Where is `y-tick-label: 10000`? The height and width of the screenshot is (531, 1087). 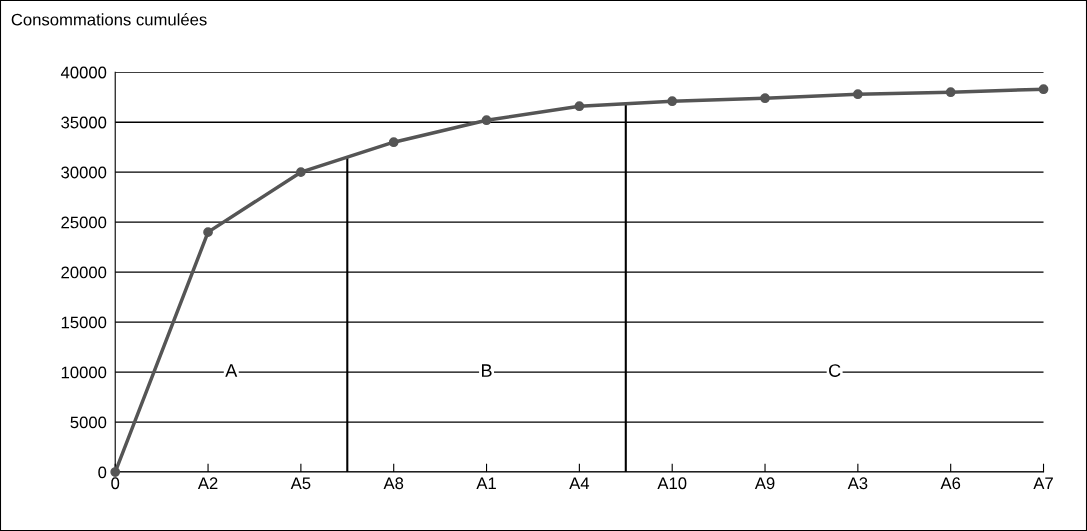 y-tick-label: 10000 is located at coordinates (84, 372).